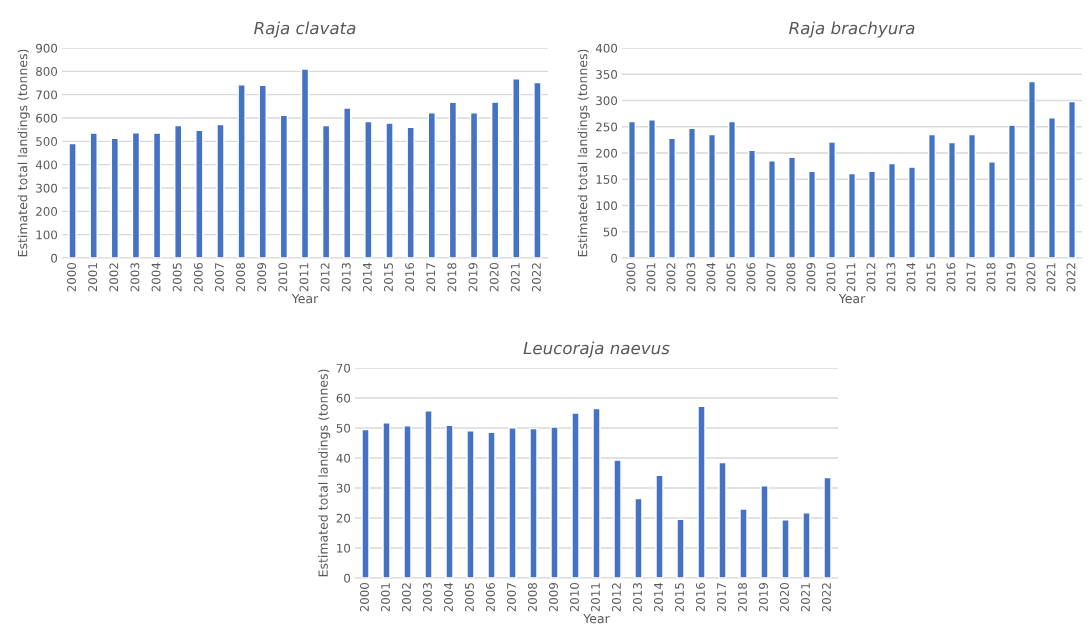 Image resolution: width=1092 pixels, height=631 pixels. Describe the element at coordinates (343, 458) in the screenshot. I see `y-tick-label: 40` at that location.